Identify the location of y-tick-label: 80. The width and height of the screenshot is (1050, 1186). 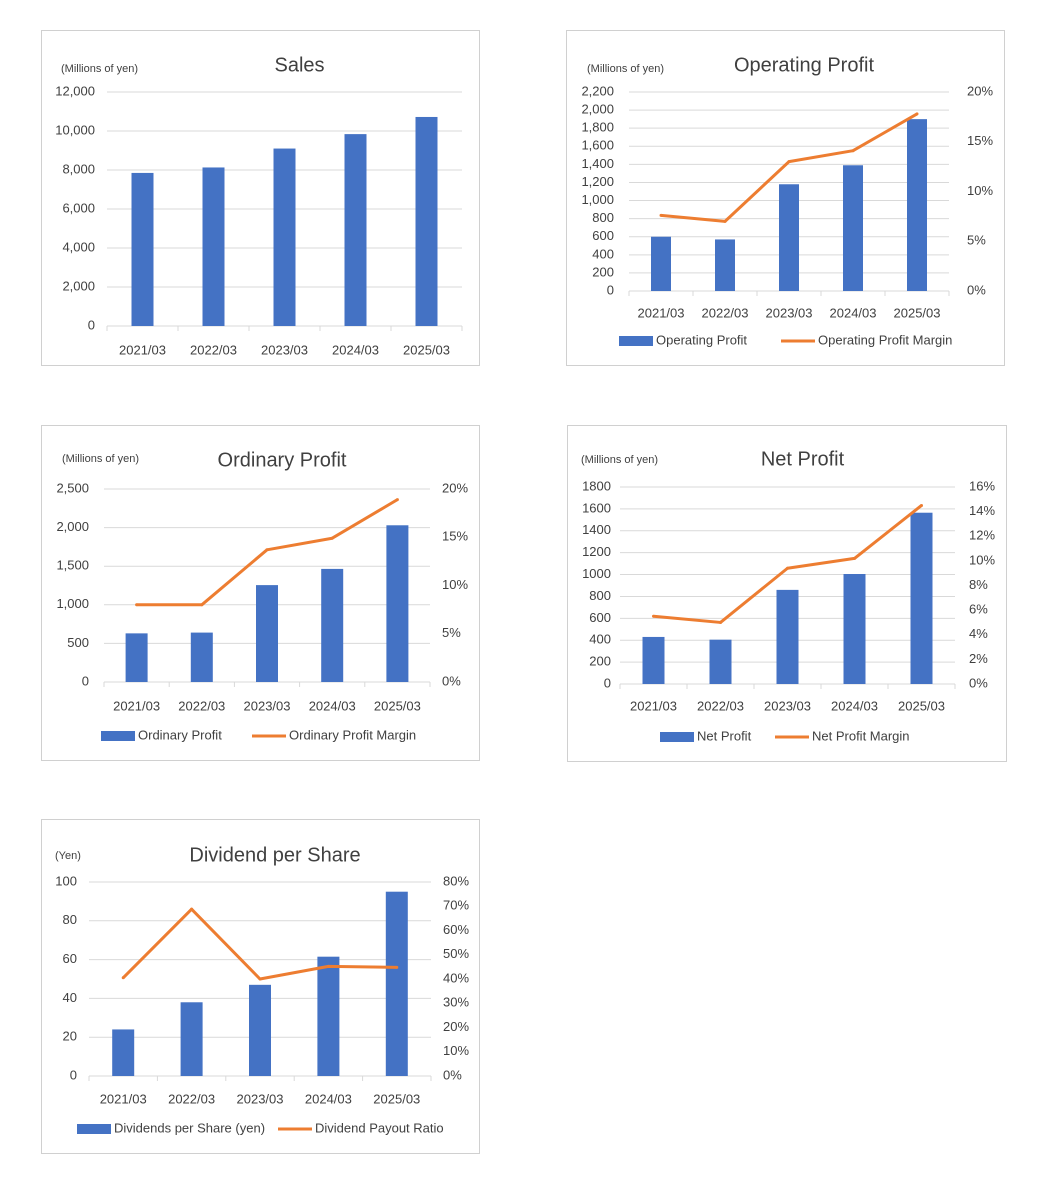
(70, 919).